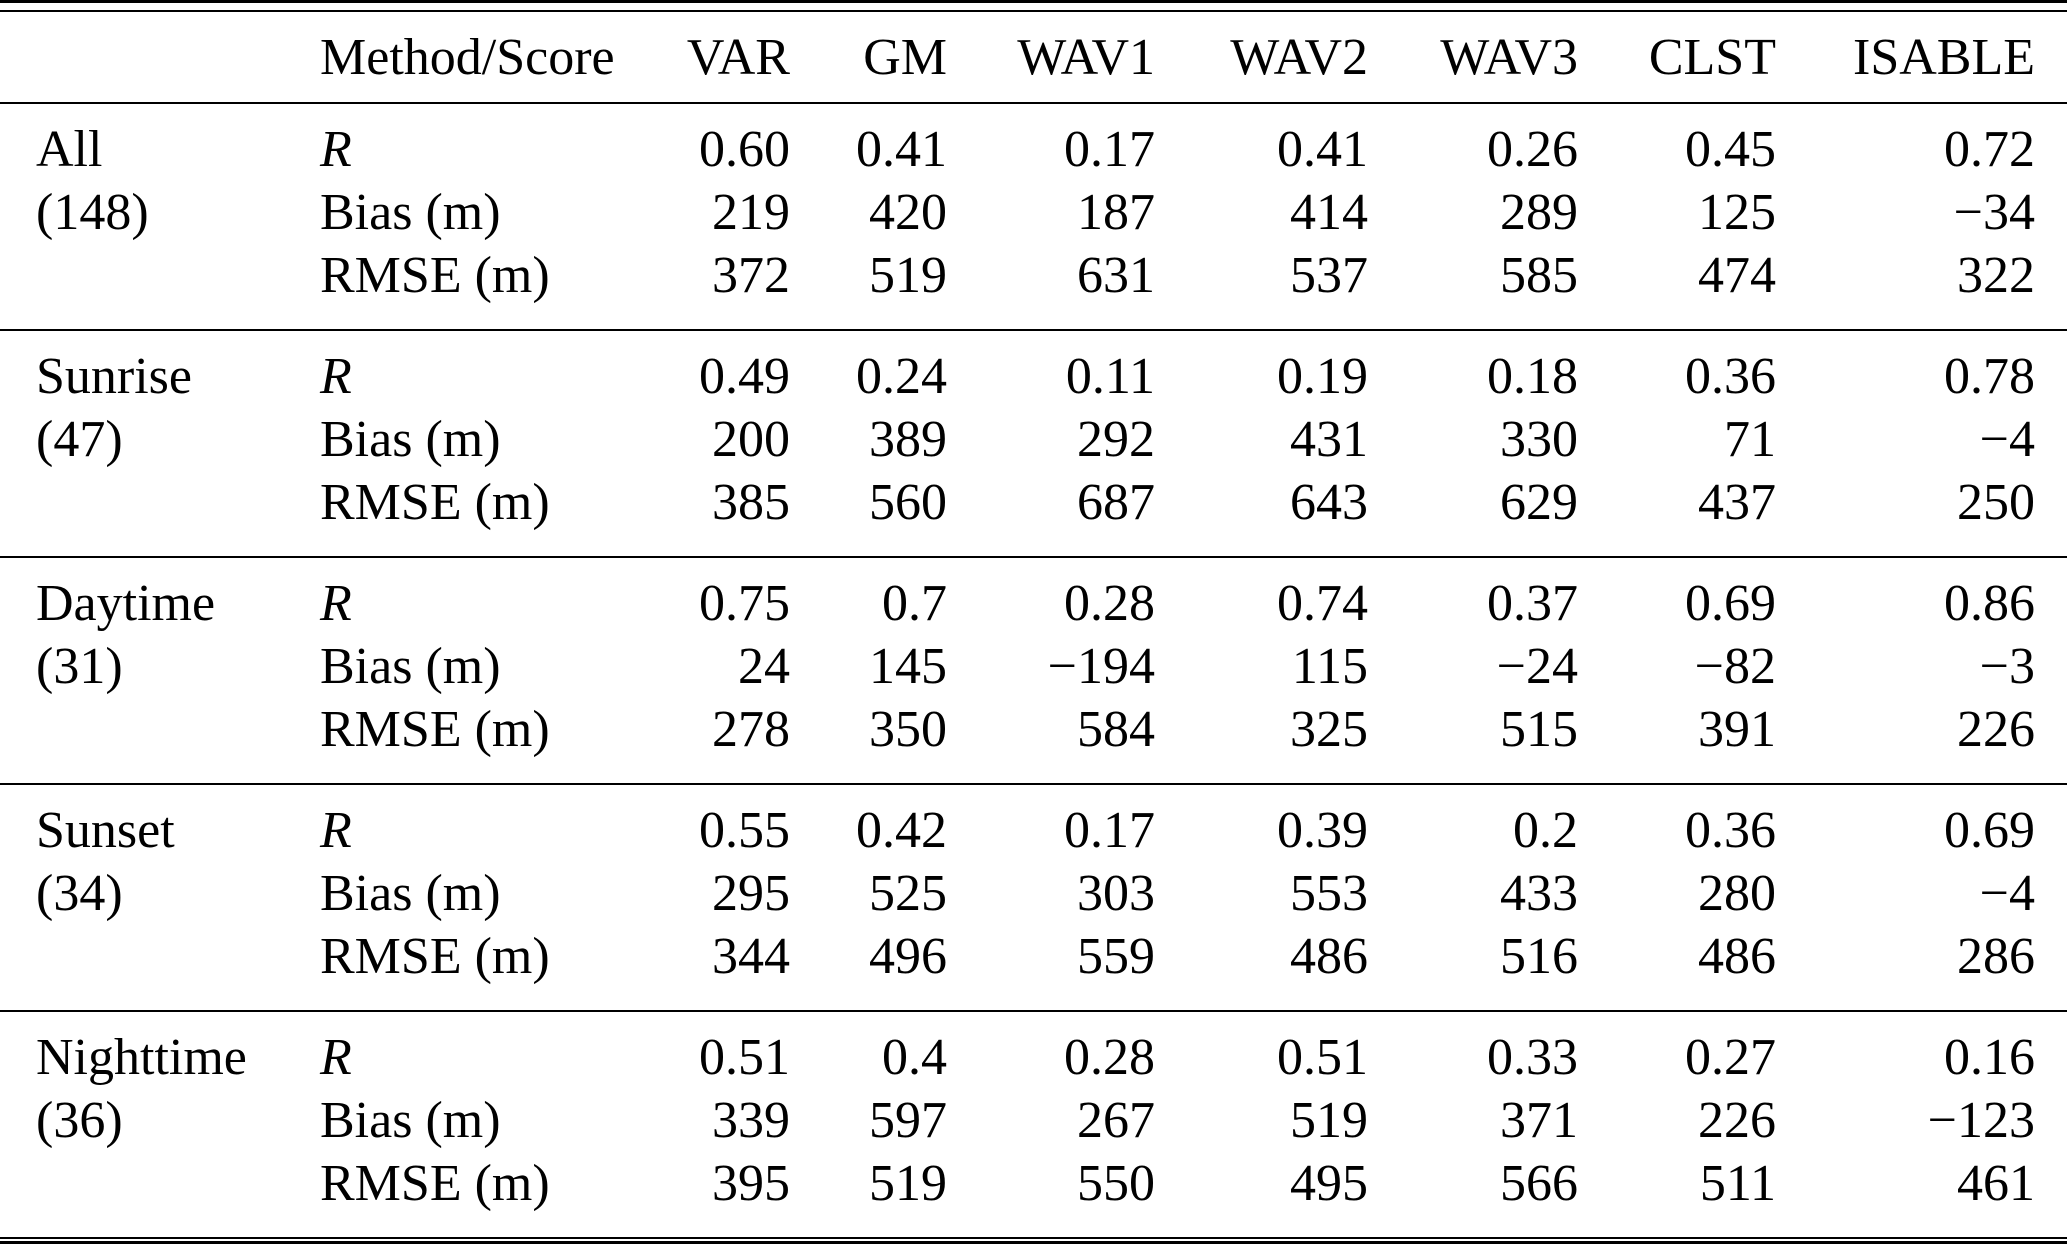 The height and width of the screenshot is (1246, 2067). I want to click on cell-value: 0.36, so click(1730, 830).